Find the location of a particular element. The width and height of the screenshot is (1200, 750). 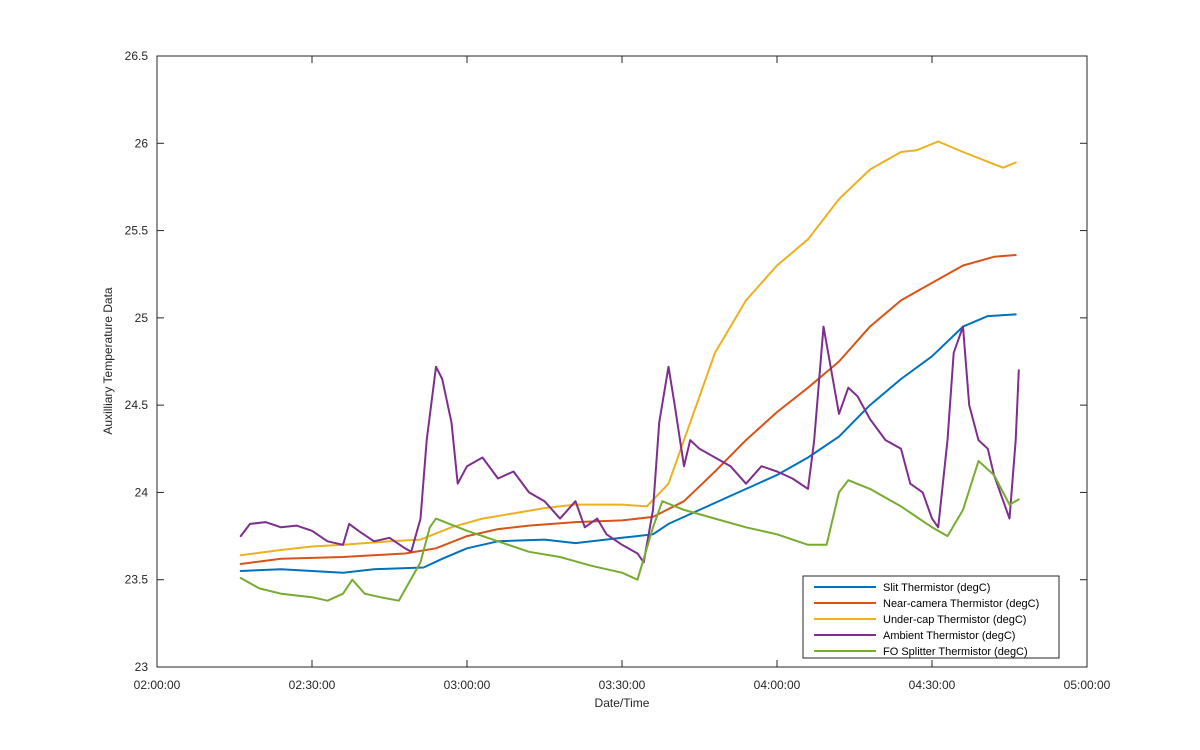

y-tick-label: 26.5 is located at coordinates (137, 56).